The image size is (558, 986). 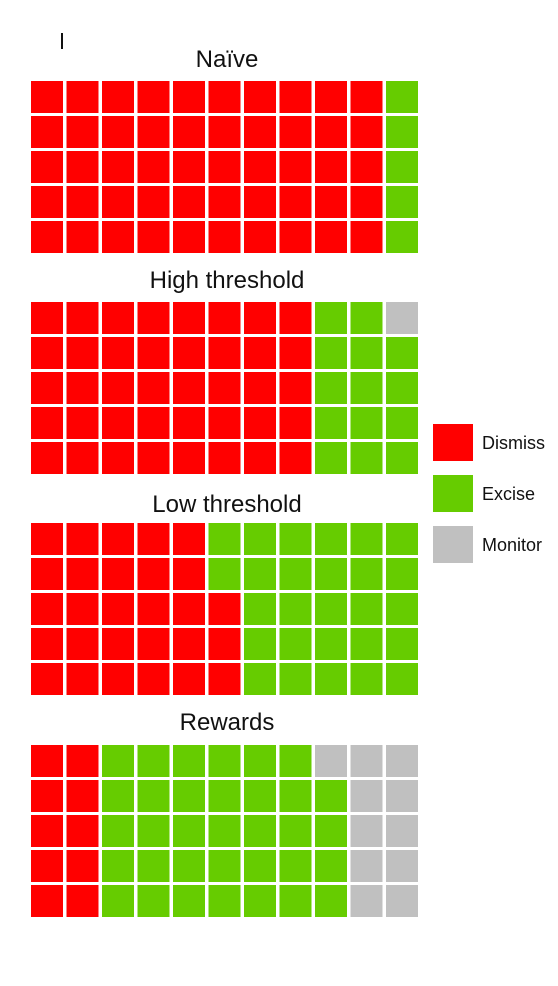 I want to click on legend-label-dismiss: Dismiss, so click(x=513, y=443).